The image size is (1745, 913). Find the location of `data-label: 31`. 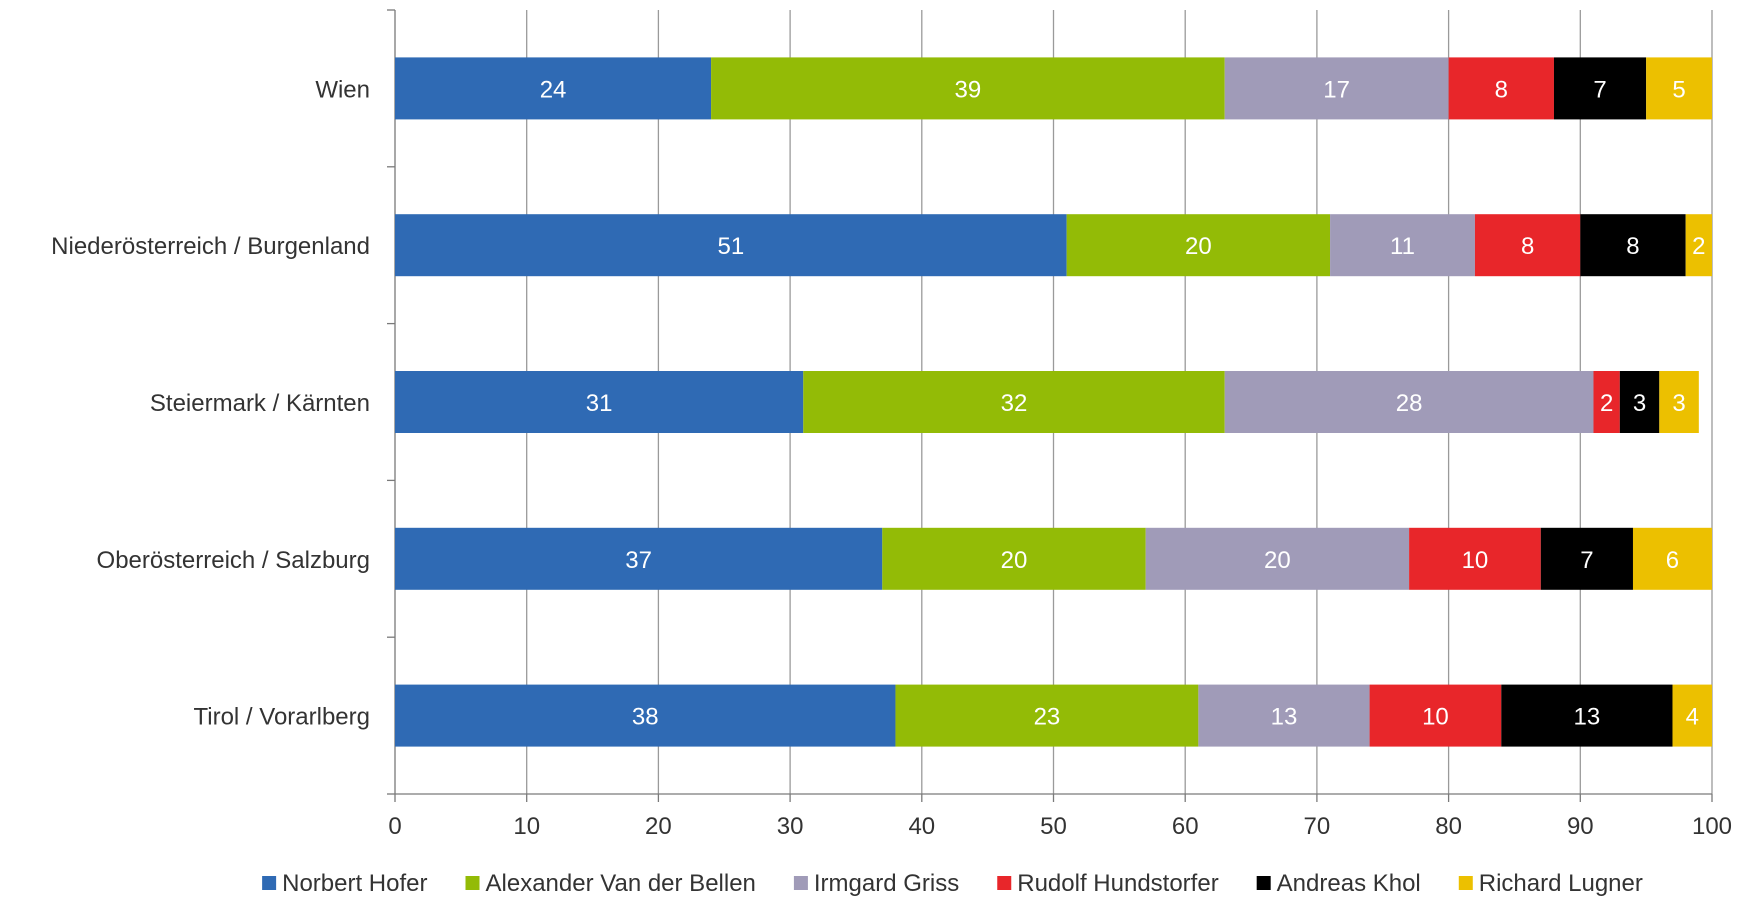

data-label: 31 is located at coordinates (599, 403).